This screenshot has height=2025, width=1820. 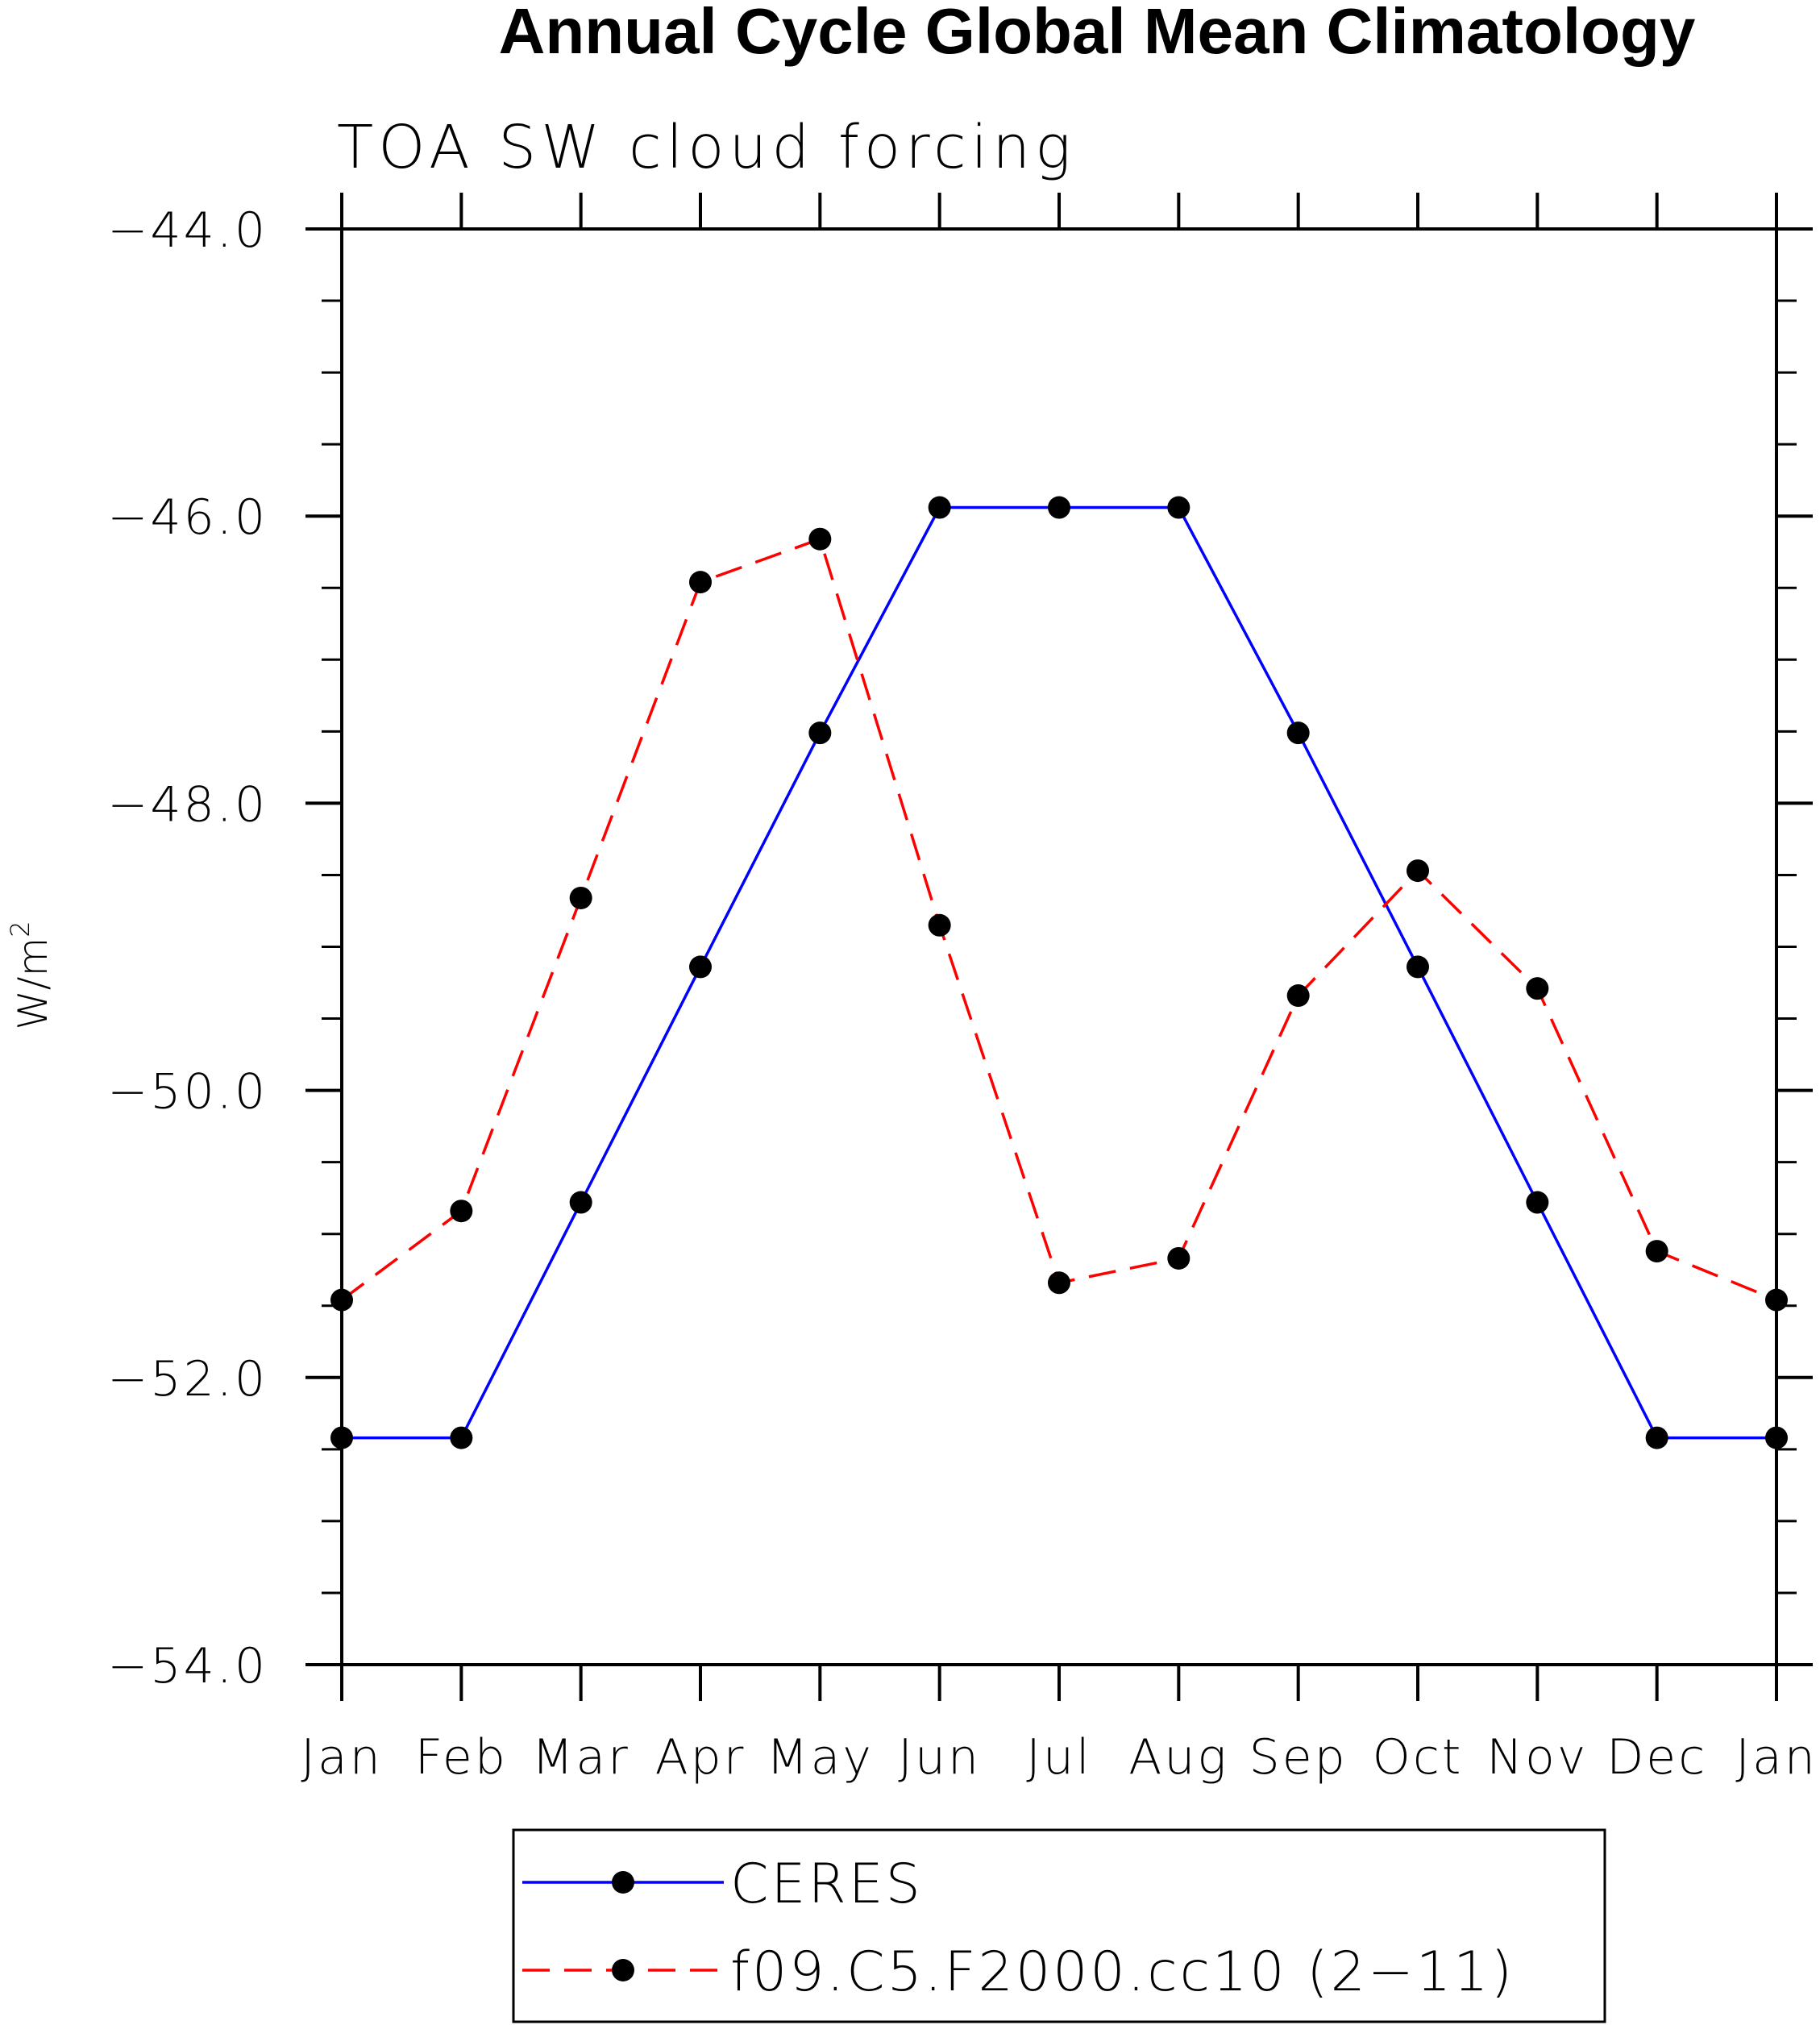 I want to click on legend-marker-ceres, so click(x=623, y=1882).